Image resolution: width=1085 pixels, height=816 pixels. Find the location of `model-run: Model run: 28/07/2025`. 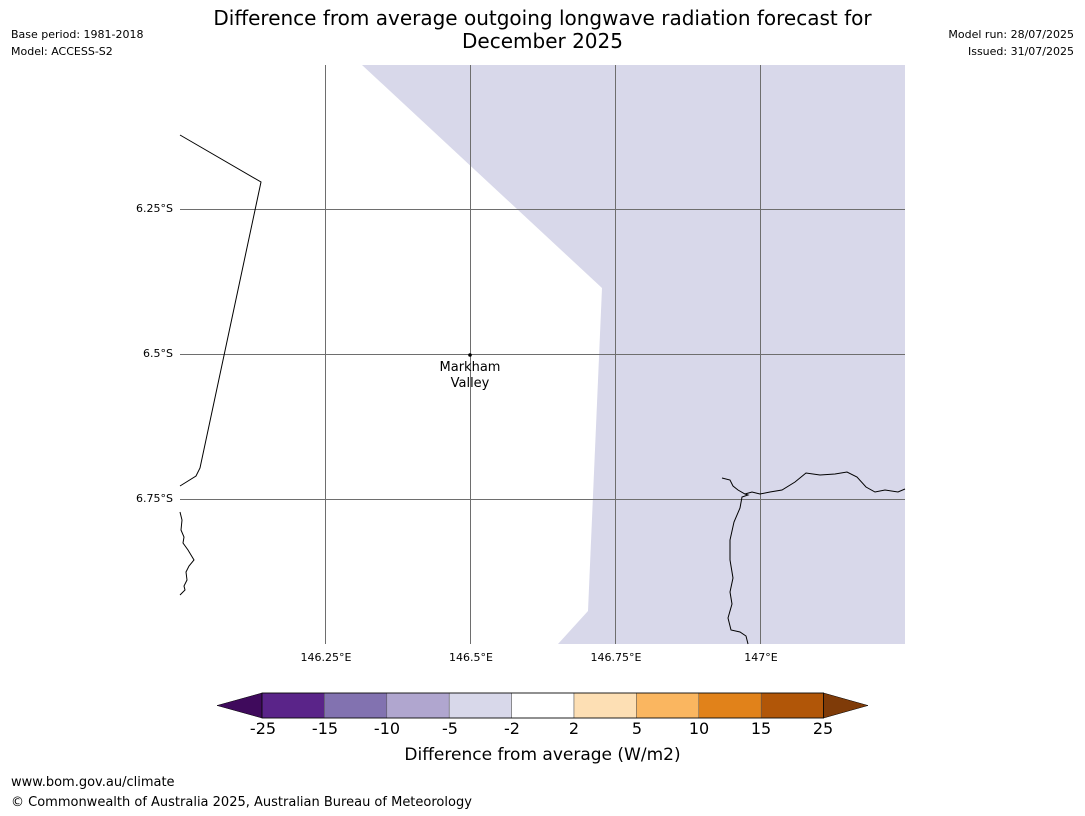

model-run: Model run: 28/07/2025 is located at coordinates (1011, 34).